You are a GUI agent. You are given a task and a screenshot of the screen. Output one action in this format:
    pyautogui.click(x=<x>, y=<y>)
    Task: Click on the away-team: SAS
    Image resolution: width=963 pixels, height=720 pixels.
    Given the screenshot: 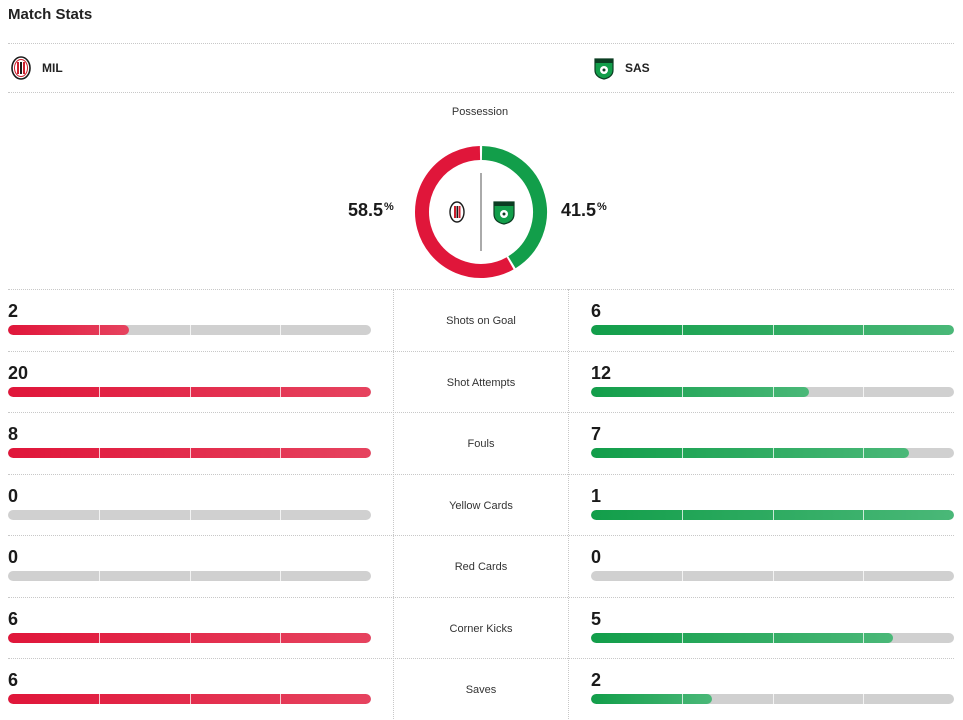 What is the action you would take?
    pyautogui.click(x=621, y=68)
    